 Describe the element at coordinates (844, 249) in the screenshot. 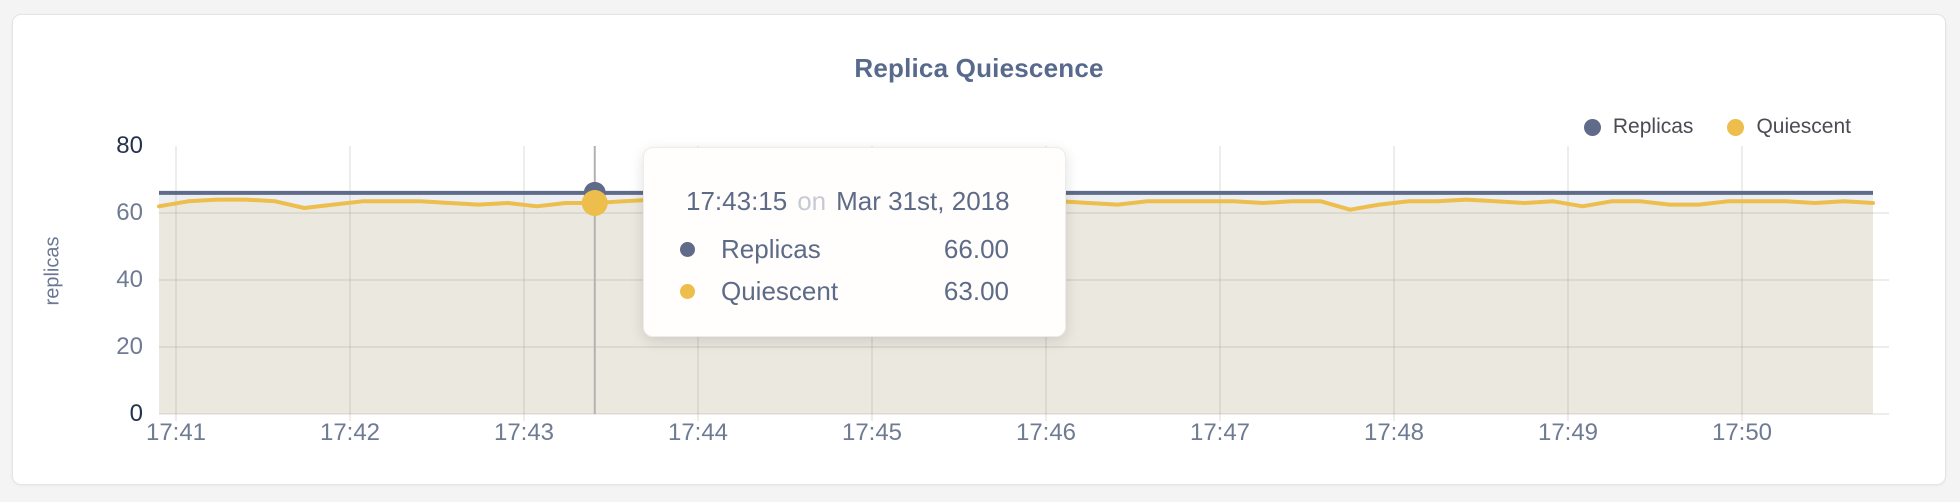

I see `tooltip-row-replicas: Replicas 66.00` at that location.